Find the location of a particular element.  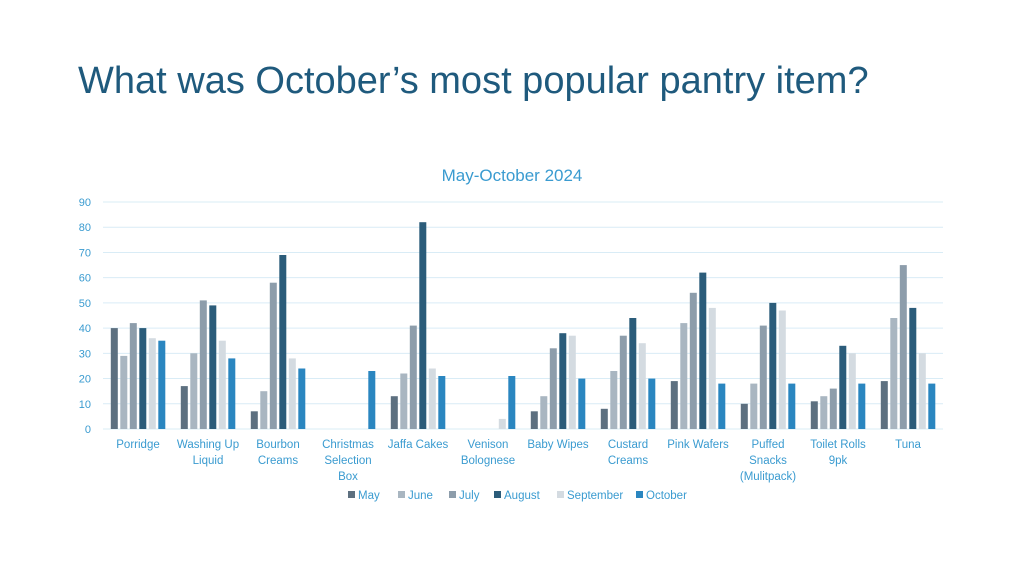

x-tick-label: Toilet Rolls 9pk is located at coordinates (838, 453).